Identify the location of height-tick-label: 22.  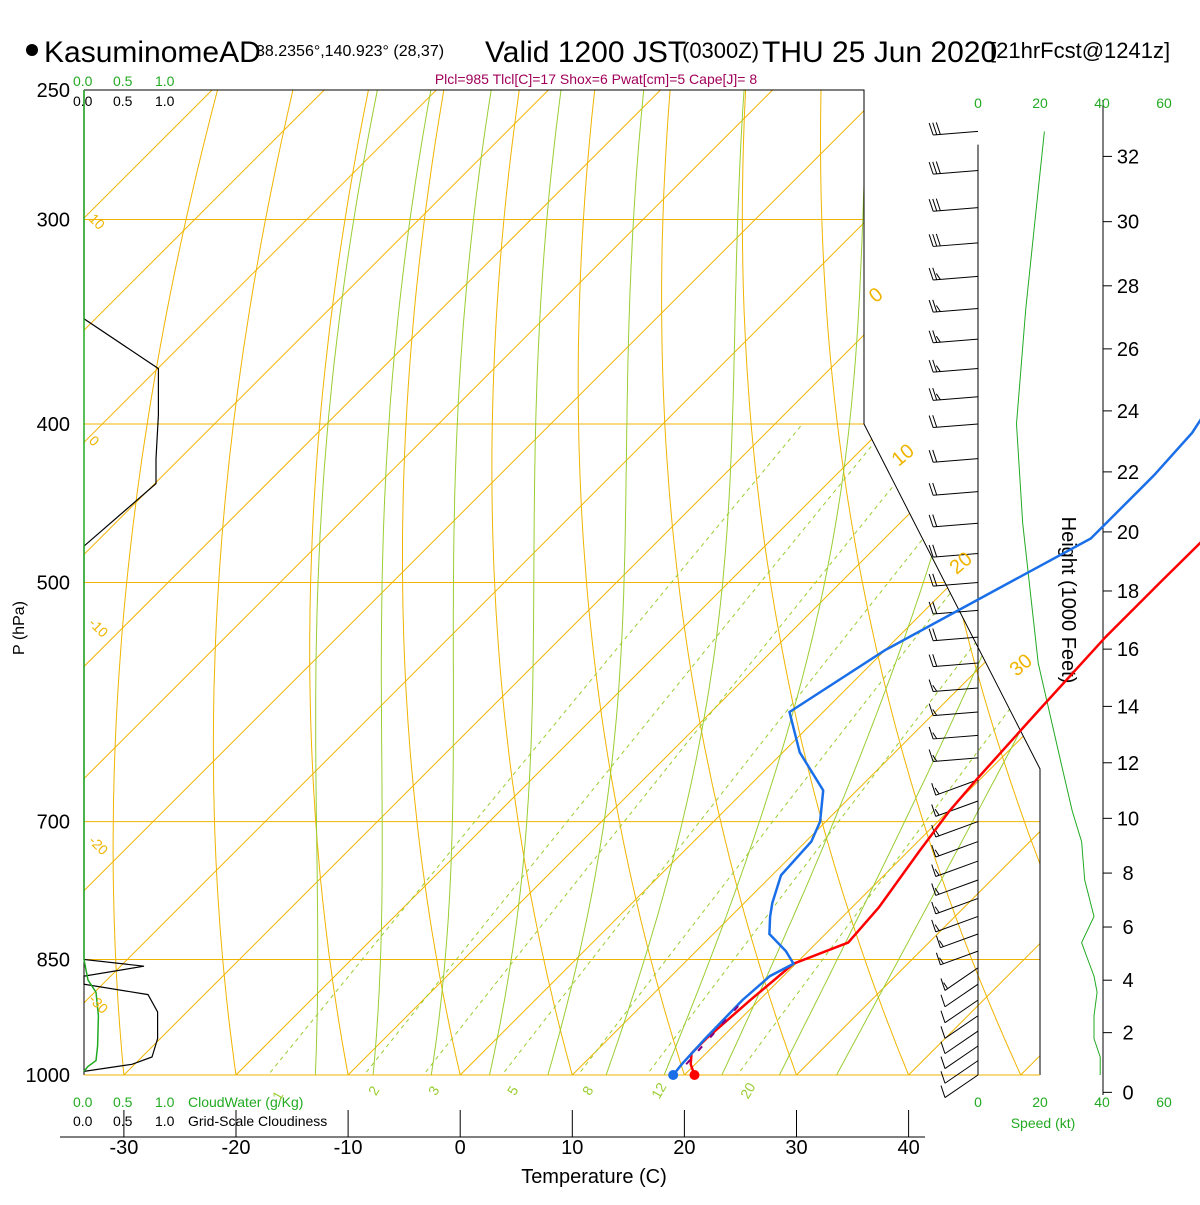
(1128, 473).